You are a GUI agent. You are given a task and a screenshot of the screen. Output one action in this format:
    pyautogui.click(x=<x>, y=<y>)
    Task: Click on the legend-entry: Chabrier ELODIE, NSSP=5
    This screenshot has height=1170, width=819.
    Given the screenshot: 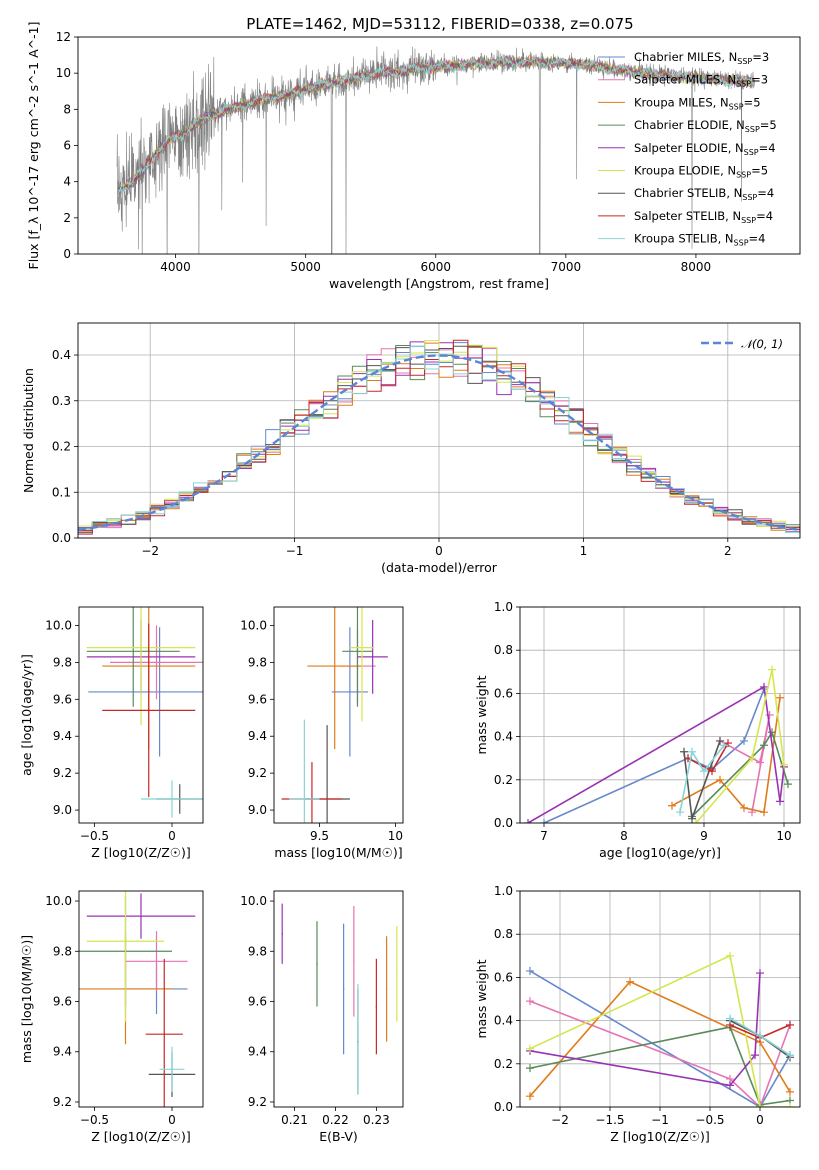 What is the action you would take?
    pyautogui.click(x=705, y=126)
    